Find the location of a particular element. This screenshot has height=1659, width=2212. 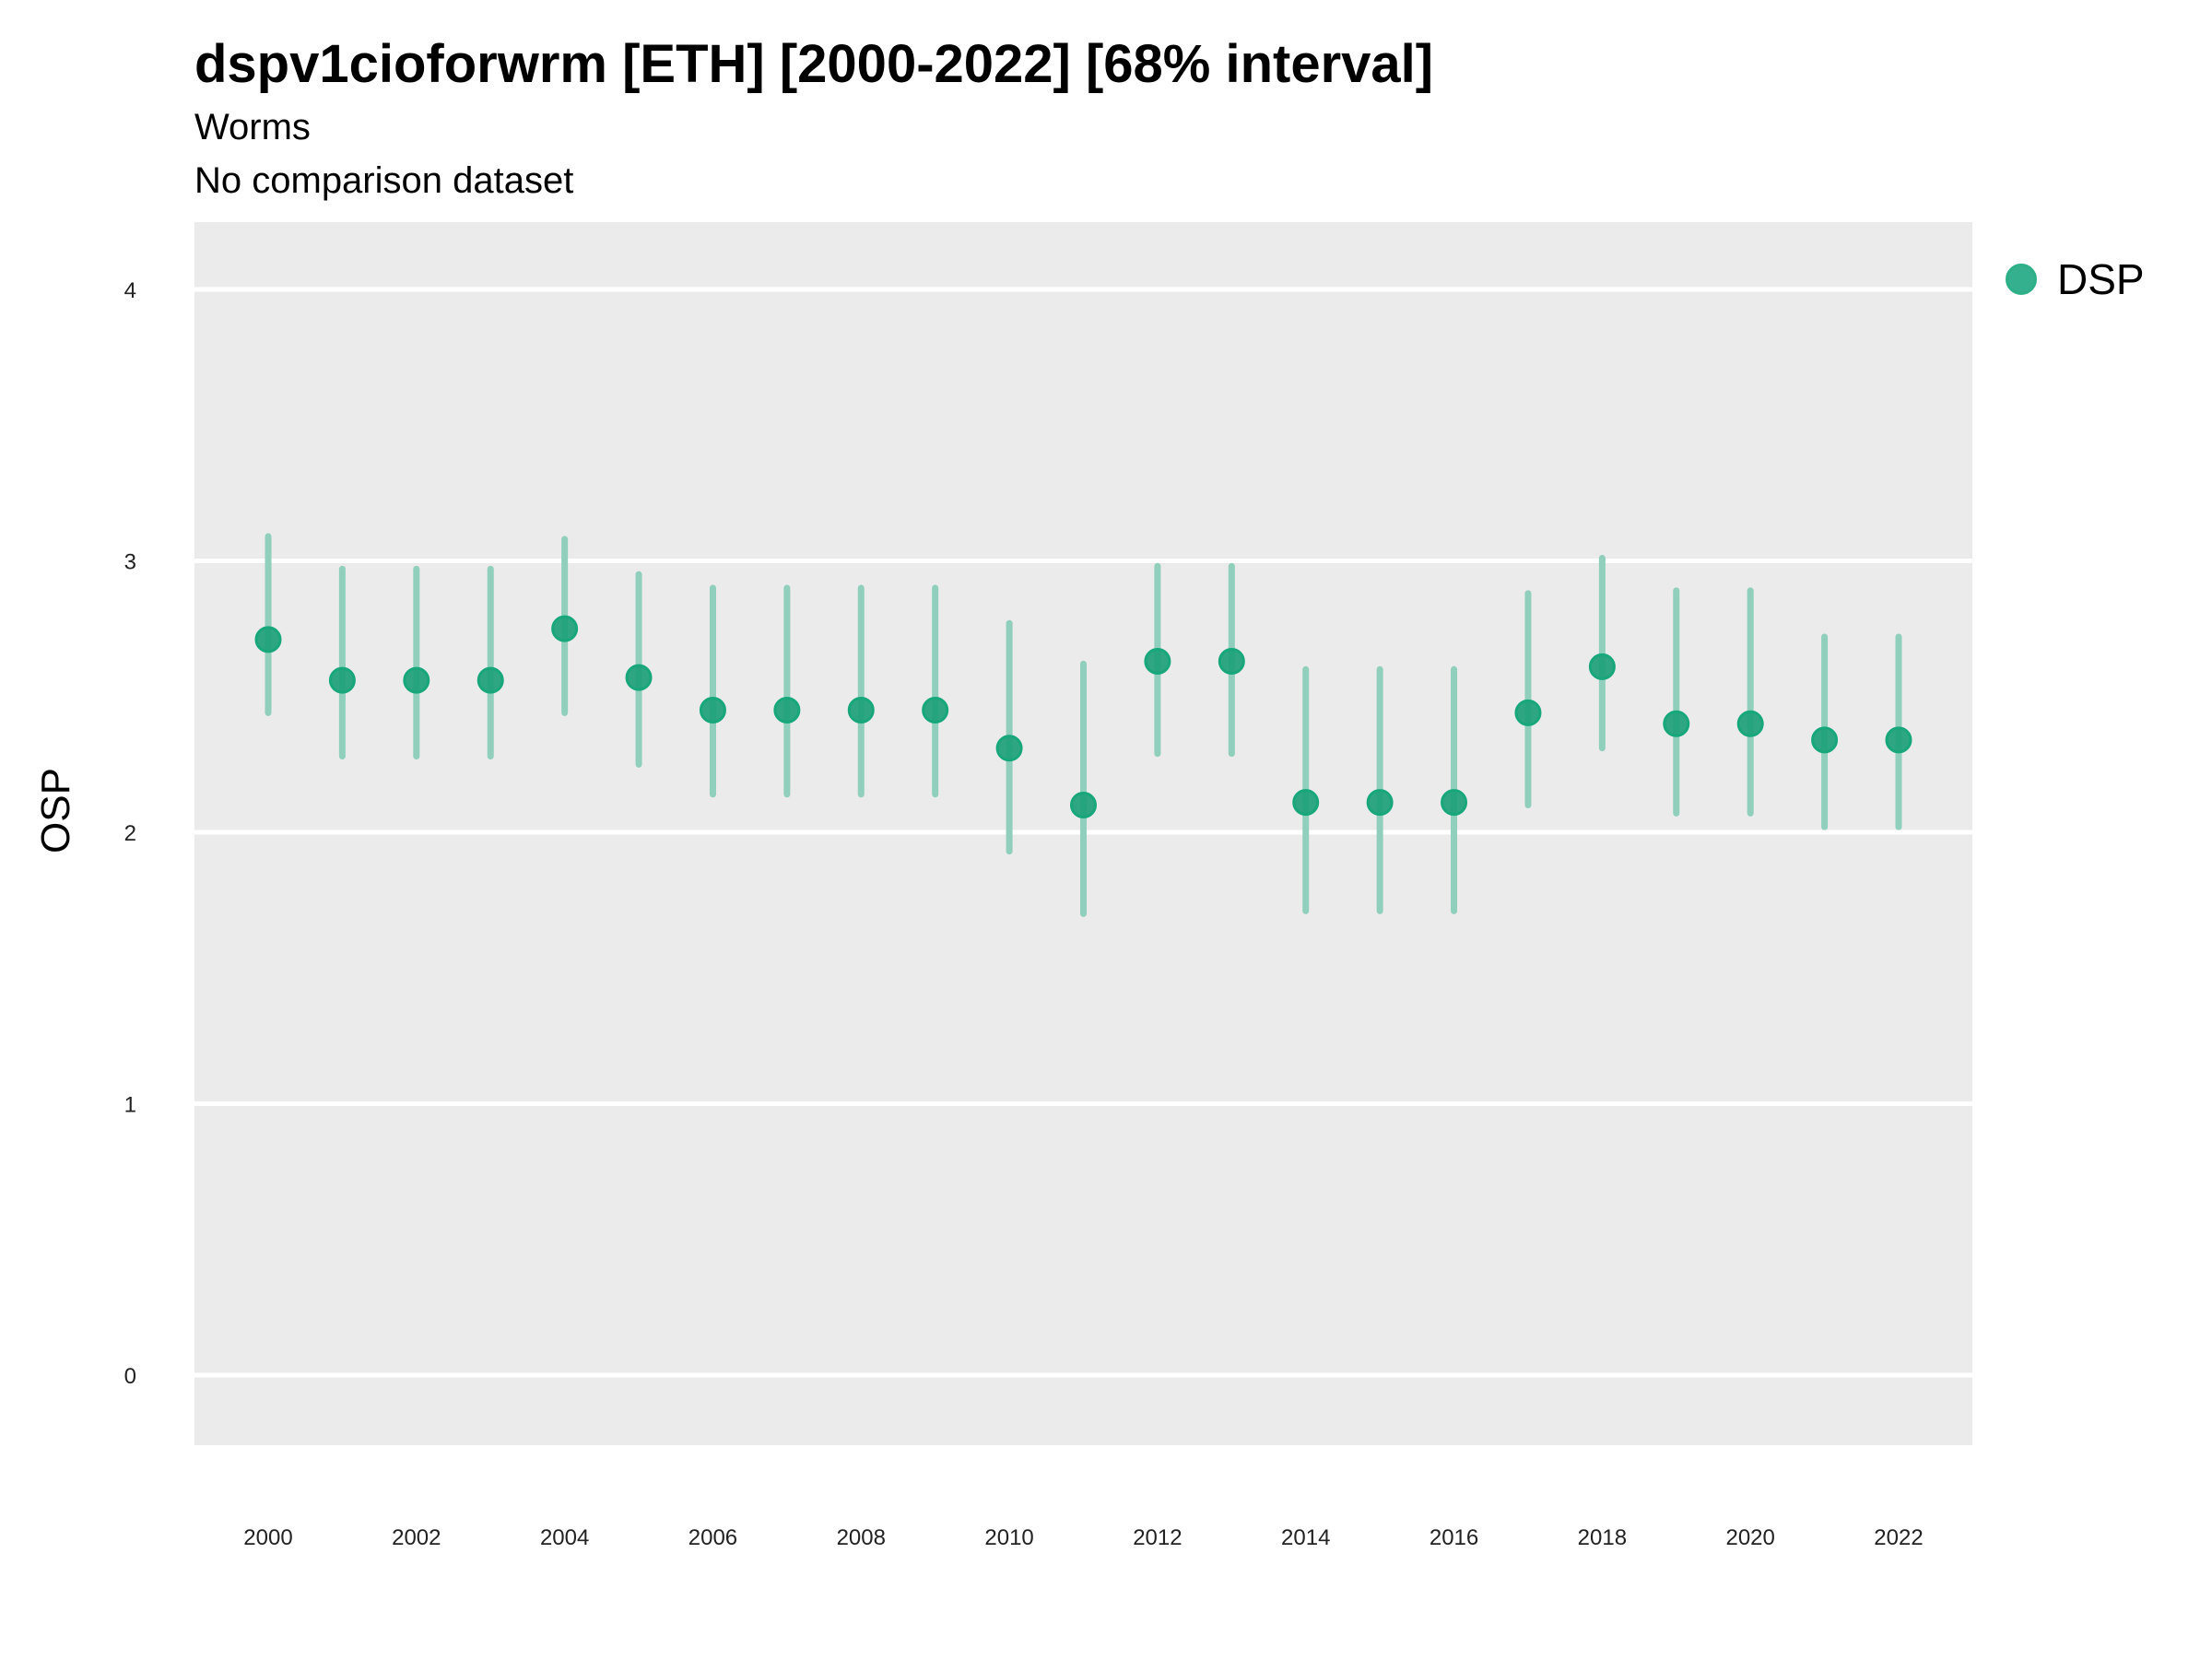

x-tick-label: 2016 is located at coordinates (1454, 1537).